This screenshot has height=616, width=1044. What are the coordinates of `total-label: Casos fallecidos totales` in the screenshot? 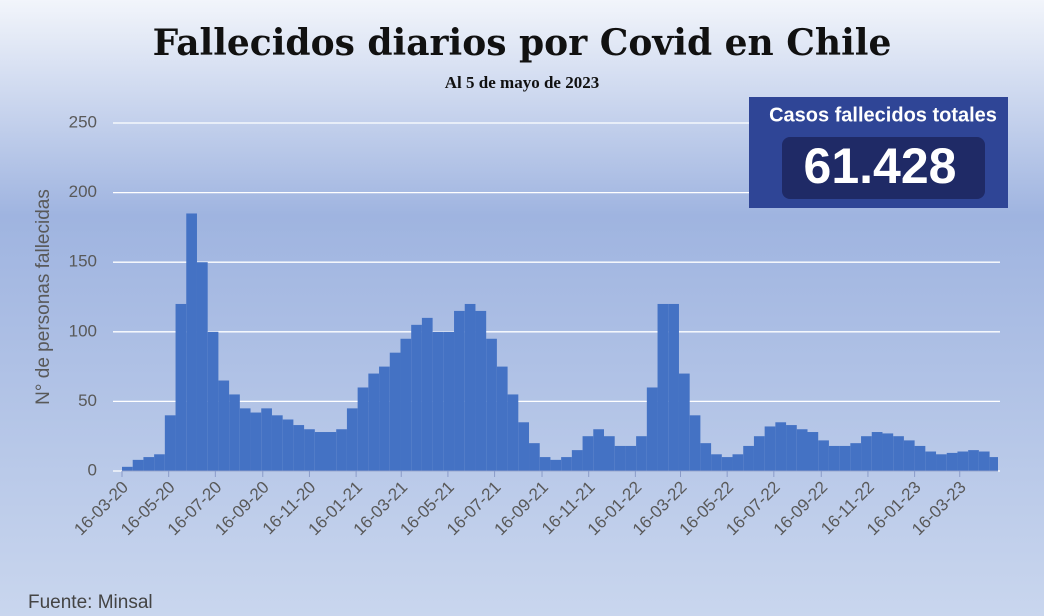 It's located at (883, 115).